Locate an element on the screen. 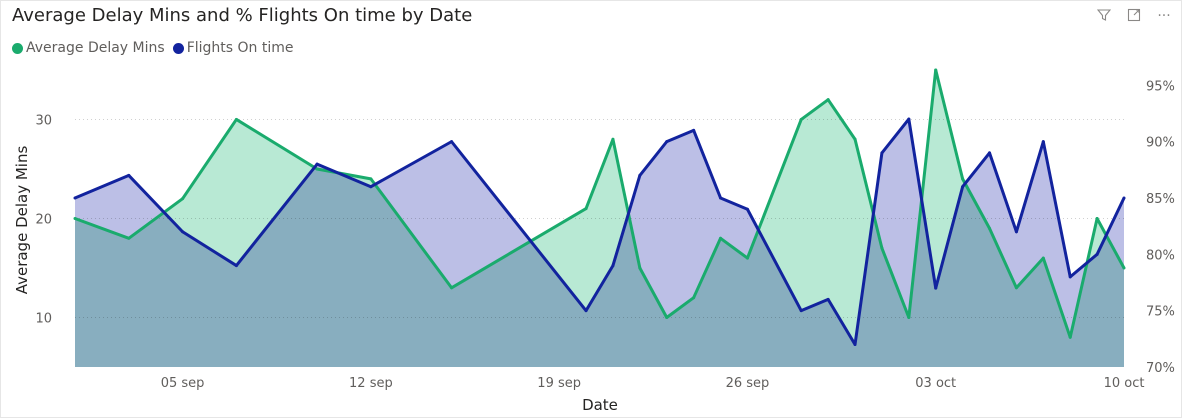  more-options-icon: ··· is located at coordinates (1164, 16).